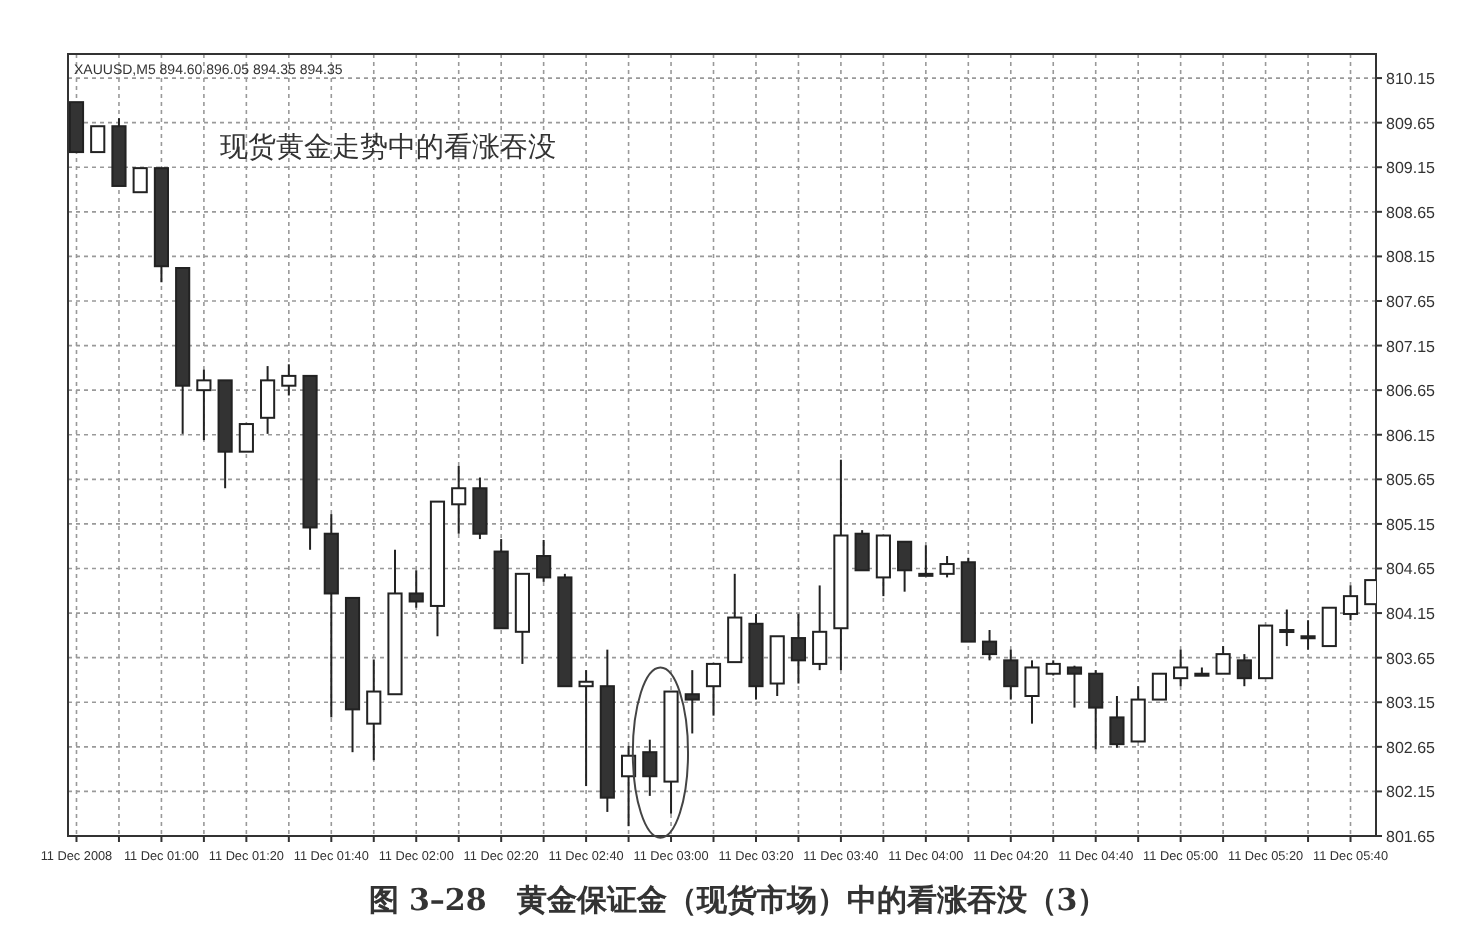 The height and width of the screenshot is (940, 1476). What do you see at coordinates (1411, 257) in the screenshot?
I see `y-tick-label: 808.15` at bounding box center [1411, 257].